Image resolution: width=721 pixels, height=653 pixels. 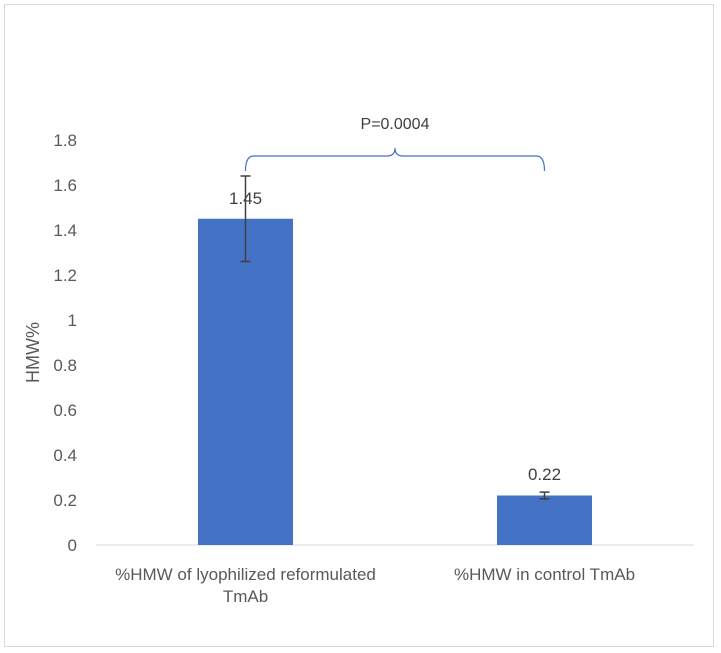 I want to click on y-tick-label: 0.4, so click(x=65, y=455).